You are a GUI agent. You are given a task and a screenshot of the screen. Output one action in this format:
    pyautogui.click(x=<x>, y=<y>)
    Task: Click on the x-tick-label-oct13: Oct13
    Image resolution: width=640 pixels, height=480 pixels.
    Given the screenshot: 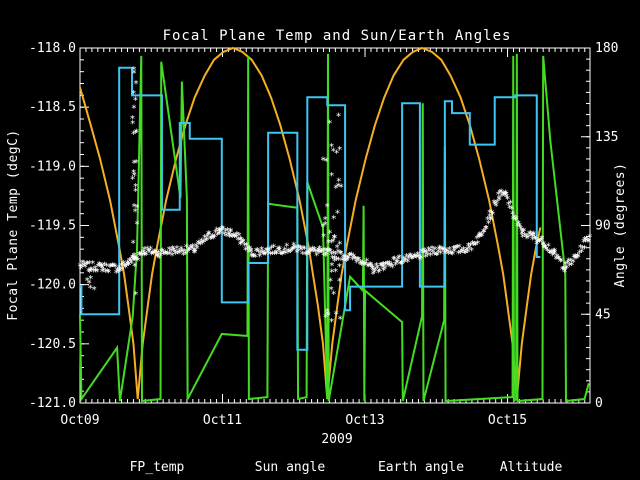 What is the action you would take?
    pyautogui.click(x=364, y=420)
    